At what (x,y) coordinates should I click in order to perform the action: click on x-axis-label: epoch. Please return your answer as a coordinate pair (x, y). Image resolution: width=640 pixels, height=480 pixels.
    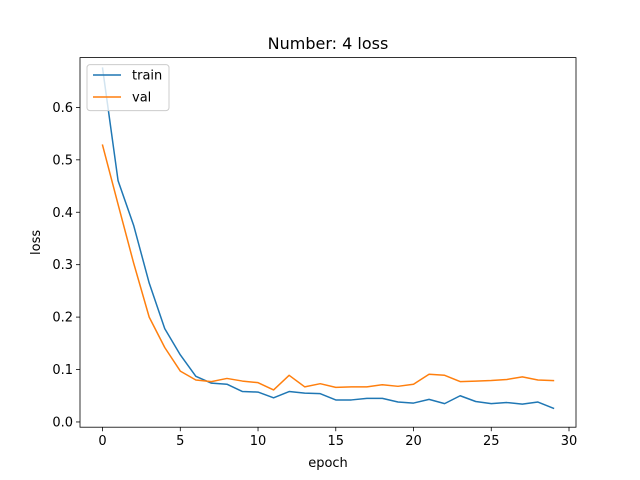
    Looking at the image, I should click on (328, 463).